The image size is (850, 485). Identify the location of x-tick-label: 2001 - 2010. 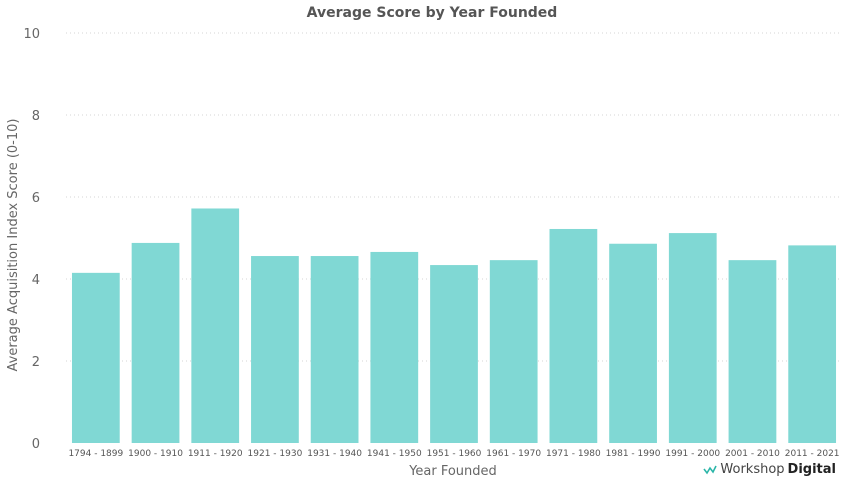
(752, 454).